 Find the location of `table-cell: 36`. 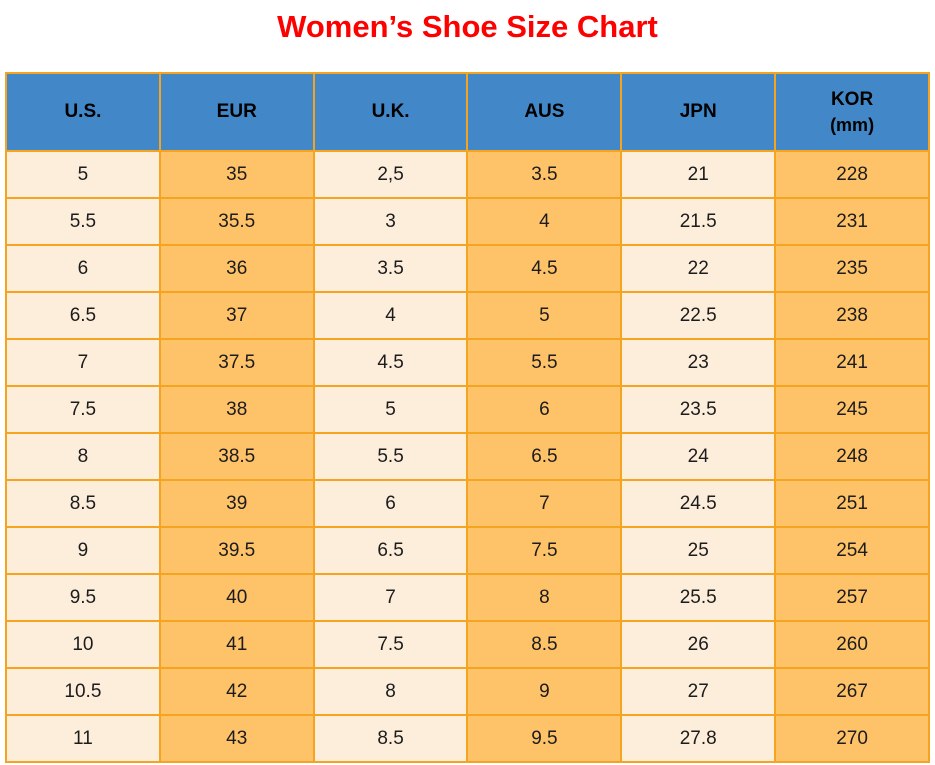

table-cell: 36 is located at coordinates (236, 268).